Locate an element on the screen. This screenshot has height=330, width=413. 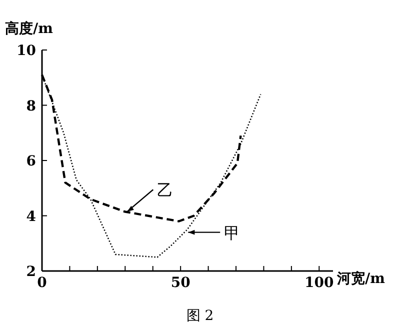
text: 图 2 is located at coordinates (200, 316).